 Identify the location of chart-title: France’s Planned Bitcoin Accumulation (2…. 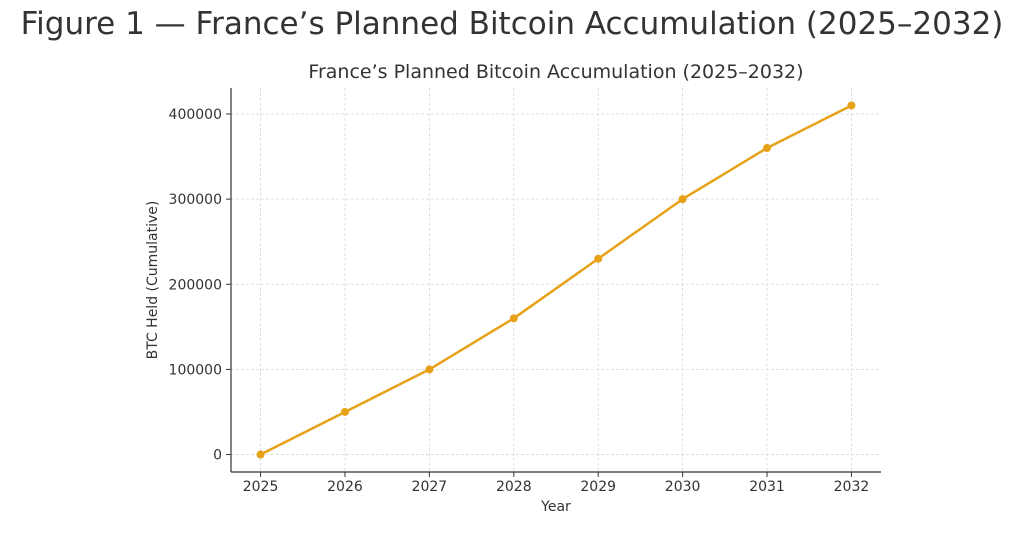
(555, 72).